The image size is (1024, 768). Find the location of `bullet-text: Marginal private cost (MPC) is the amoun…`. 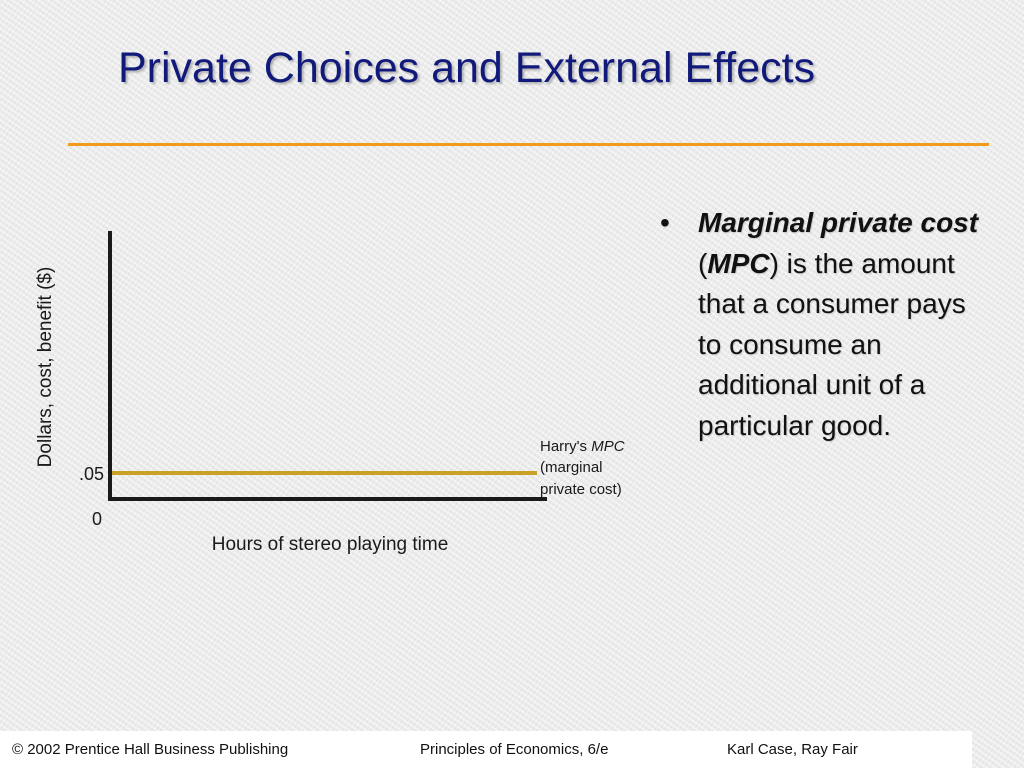

bullet-text: Marginal private cost (MPC) is the amoun… is located at coordinates (843, 324).